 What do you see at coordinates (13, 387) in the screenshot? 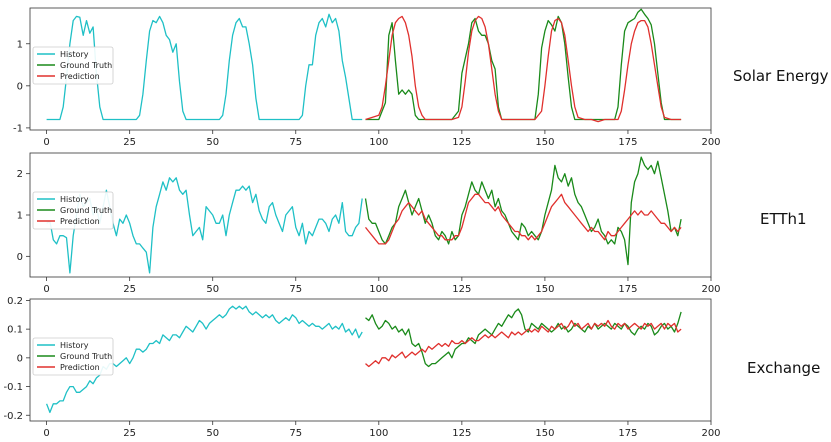
I see `y-tick-label: -0.1` at bounding box center [13, 387].